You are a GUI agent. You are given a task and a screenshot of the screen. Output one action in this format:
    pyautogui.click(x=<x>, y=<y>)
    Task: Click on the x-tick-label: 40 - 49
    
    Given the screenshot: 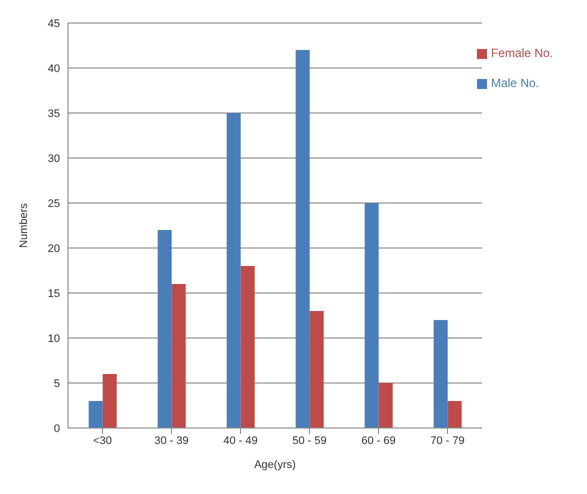 What is the action you would take?
    pyautogui.click(x=240, y=440)
    